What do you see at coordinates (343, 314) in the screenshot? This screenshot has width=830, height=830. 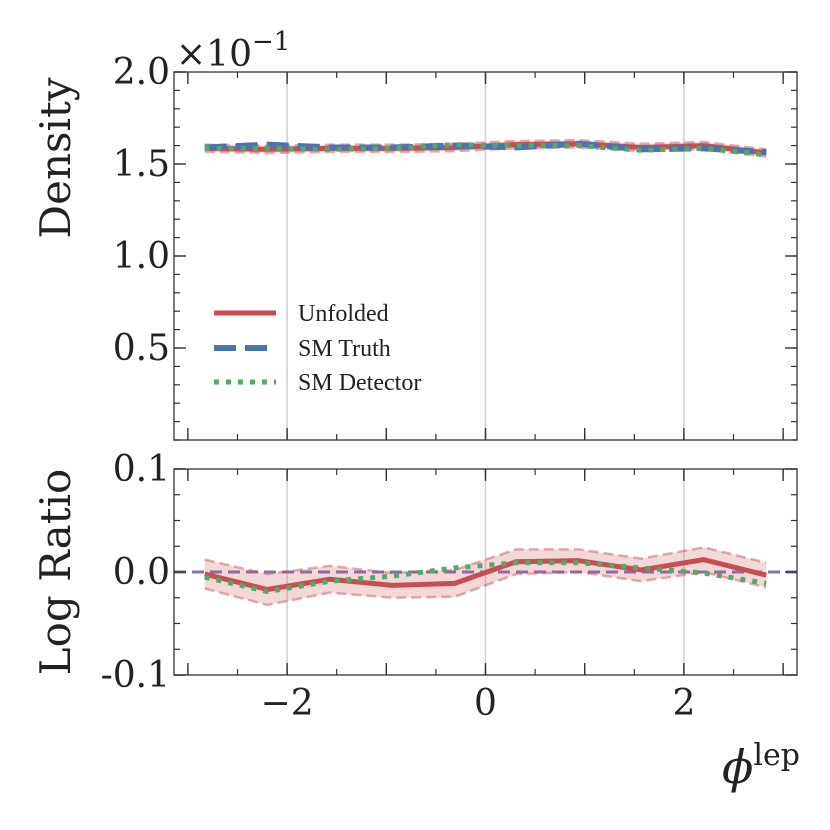 I see `legend-label-unfolded: Unfolded` at bounding box center [343, 314].